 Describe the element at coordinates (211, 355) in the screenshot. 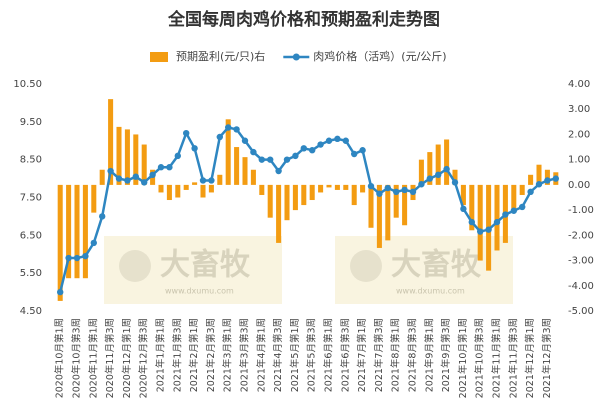

I see `x-tick-label: 2021年2月第3周` at that location.